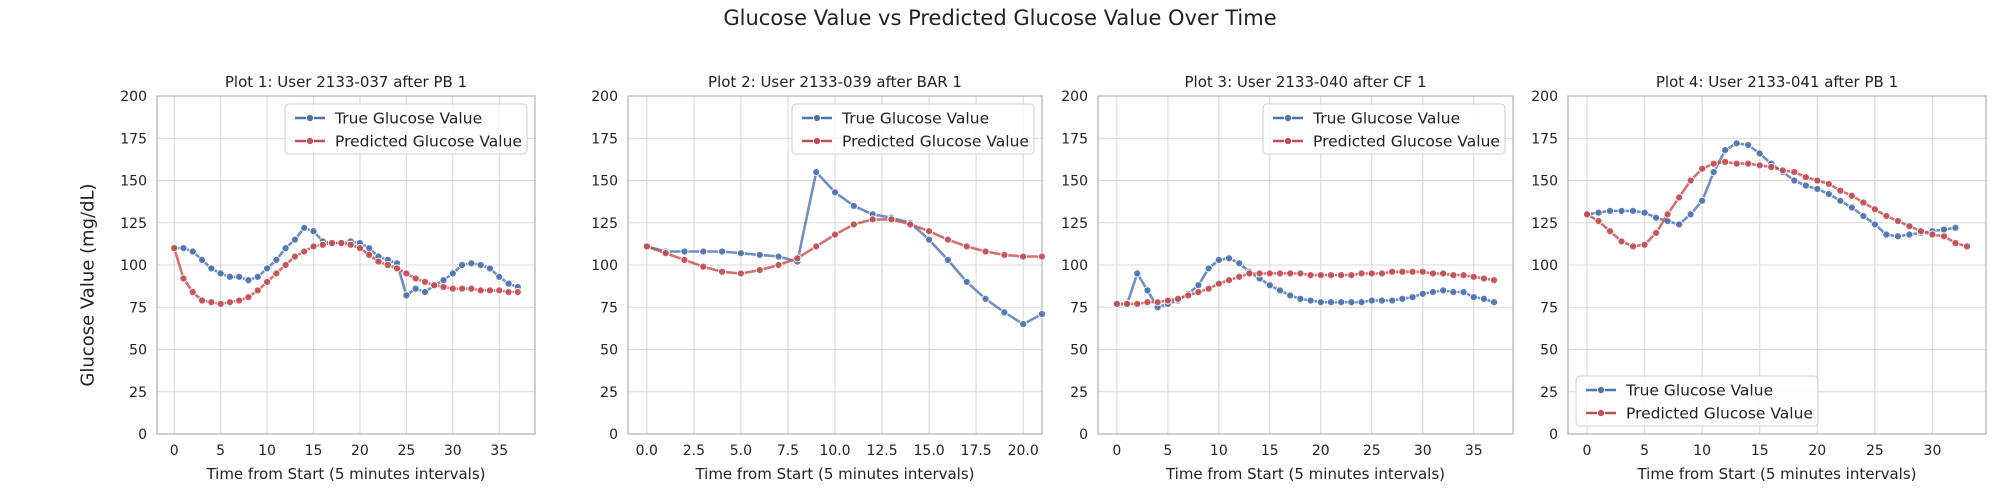 The width and height of the screenshot is (2000, 500). I want to click on x-tick-label: 20.0, so click(1023, 451).